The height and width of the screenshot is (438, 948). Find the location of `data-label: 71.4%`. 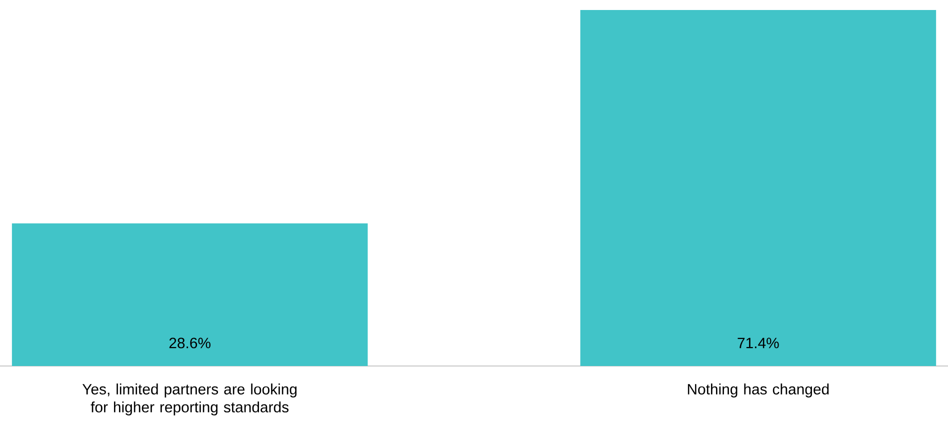

data-label: 71.4% is located at coordinates (758, 343).